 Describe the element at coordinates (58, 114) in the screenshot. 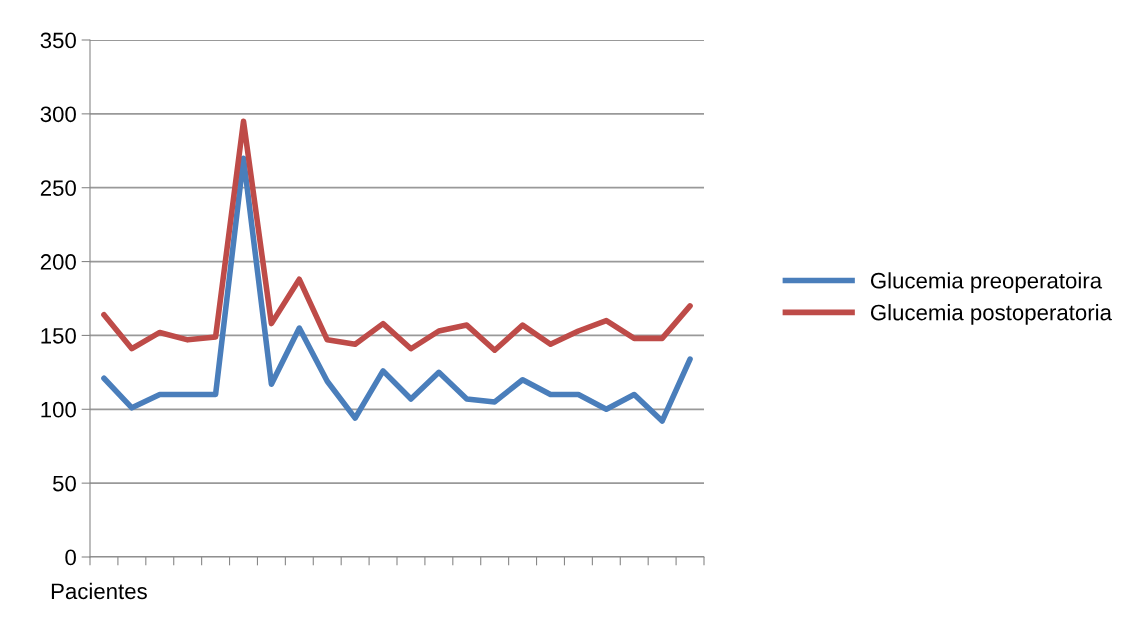

I see `y-tick-label: 300` at that location.